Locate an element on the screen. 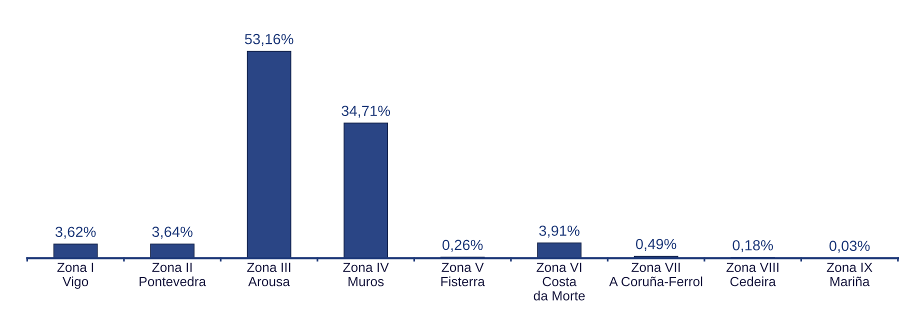 Image resolution: width=907 pixels, height=331 pixels. data-label: 34,71% is located at coordinates (366, 112).